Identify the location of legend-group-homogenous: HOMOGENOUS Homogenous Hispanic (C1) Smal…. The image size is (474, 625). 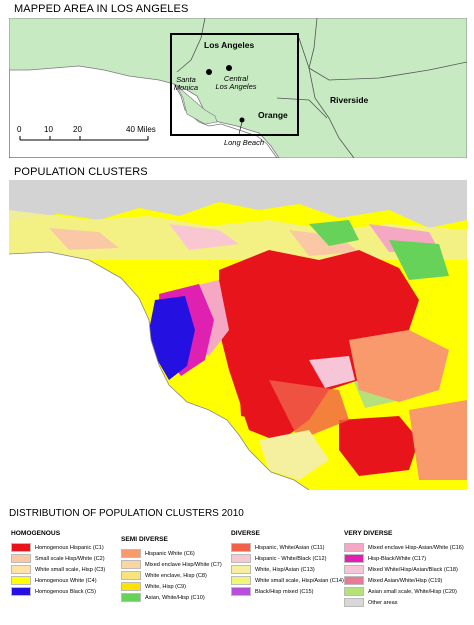
(66, 563).